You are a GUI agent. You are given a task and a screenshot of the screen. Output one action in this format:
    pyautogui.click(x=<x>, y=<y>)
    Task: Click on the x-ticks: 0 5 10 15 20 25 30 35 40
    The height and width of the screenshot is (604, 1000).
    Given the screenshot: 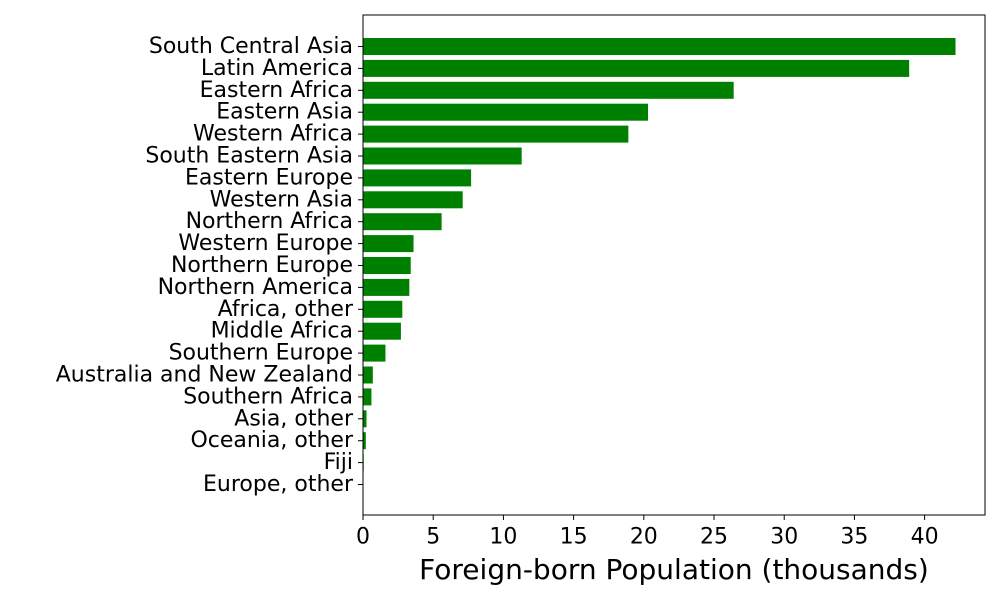 What is the action you would take?
    pyautogui.click(x=647, y=532)
    